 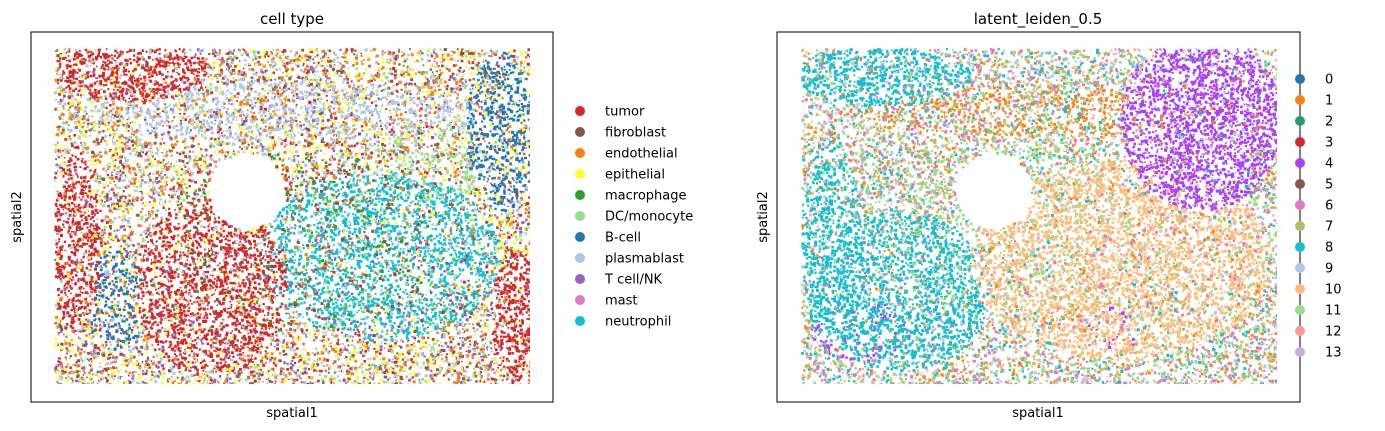 I want to click on legend-label: plasmablast, so click(x=644, y=259).